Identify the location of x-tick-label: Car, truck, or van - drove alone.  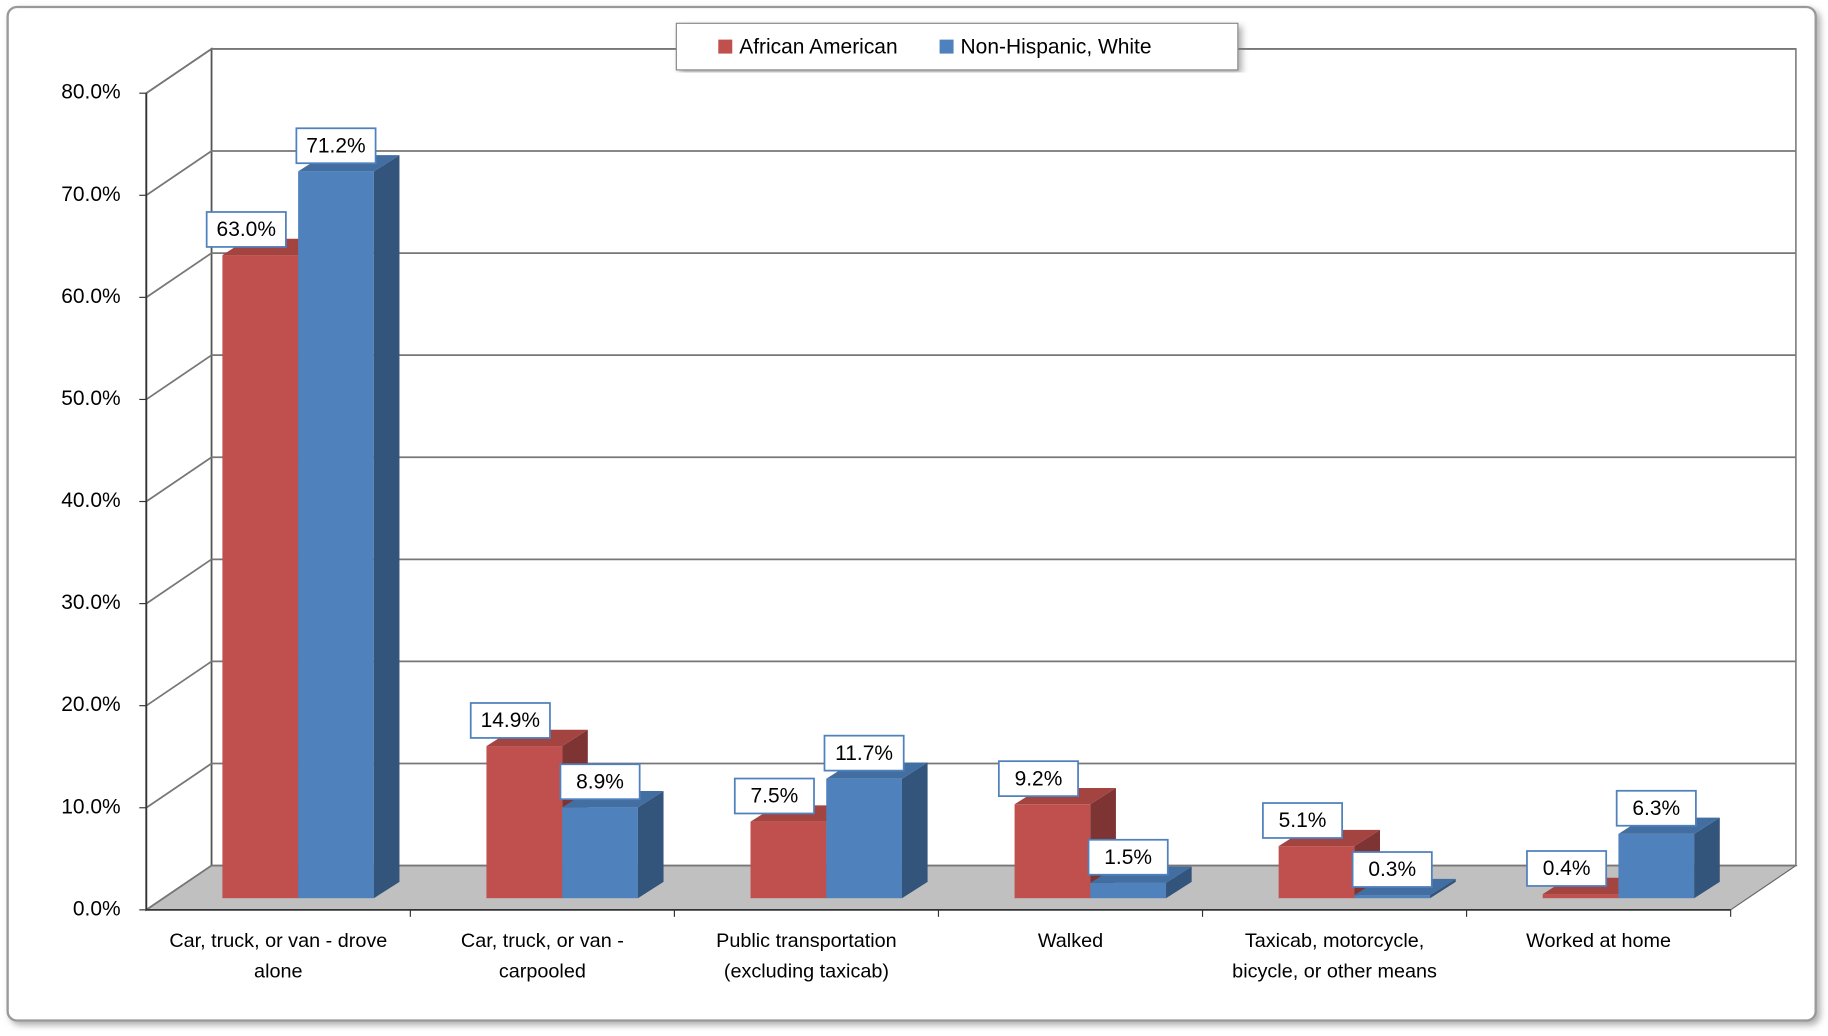
(278, 956).